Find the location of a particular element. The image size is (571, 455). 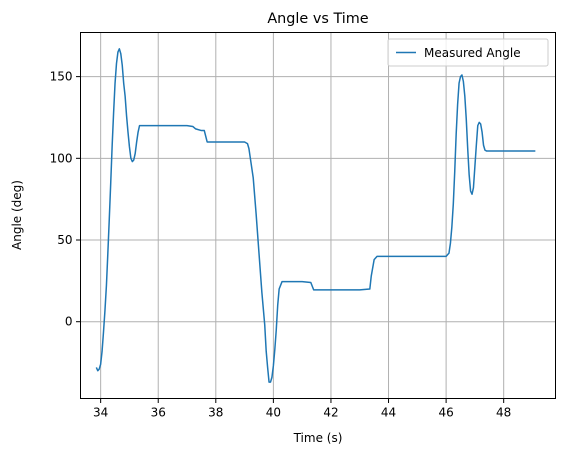

y-tick-label: 100 is located at coordinates (61, 158).